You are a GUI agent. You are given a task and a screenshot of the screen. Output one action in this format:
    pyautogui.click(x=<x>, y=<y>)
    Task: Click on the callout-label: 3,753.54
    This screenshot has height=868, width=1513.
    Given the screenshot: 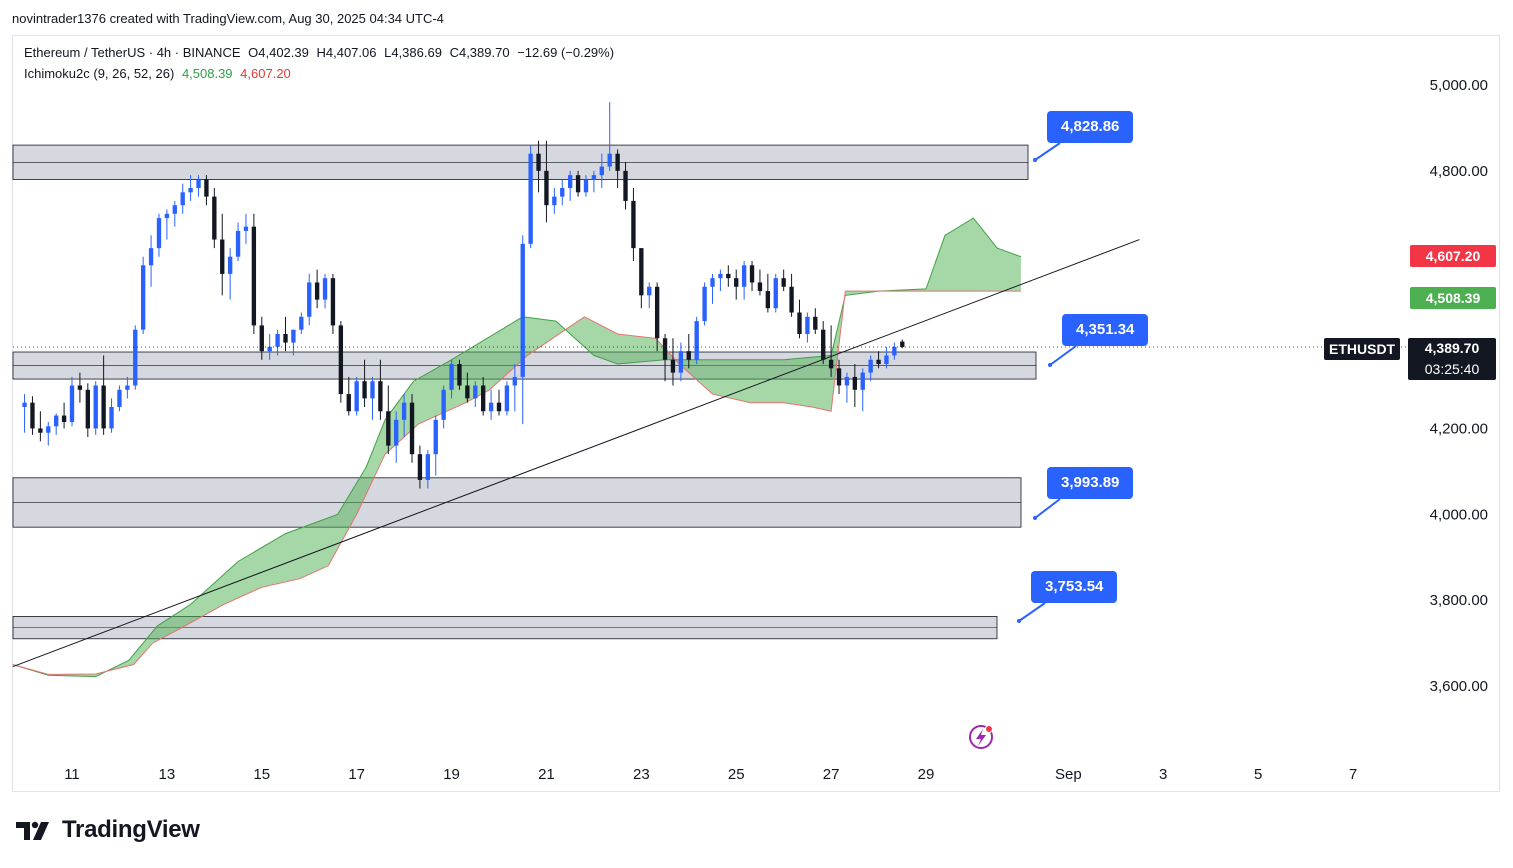 What is the action you would take?
    pyautogui.click(x=1074, y=587)
    